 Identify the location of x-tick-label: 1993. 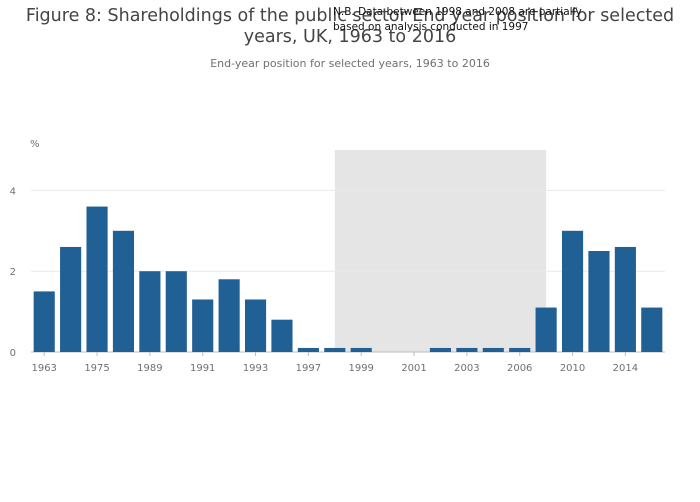
(255, 368).